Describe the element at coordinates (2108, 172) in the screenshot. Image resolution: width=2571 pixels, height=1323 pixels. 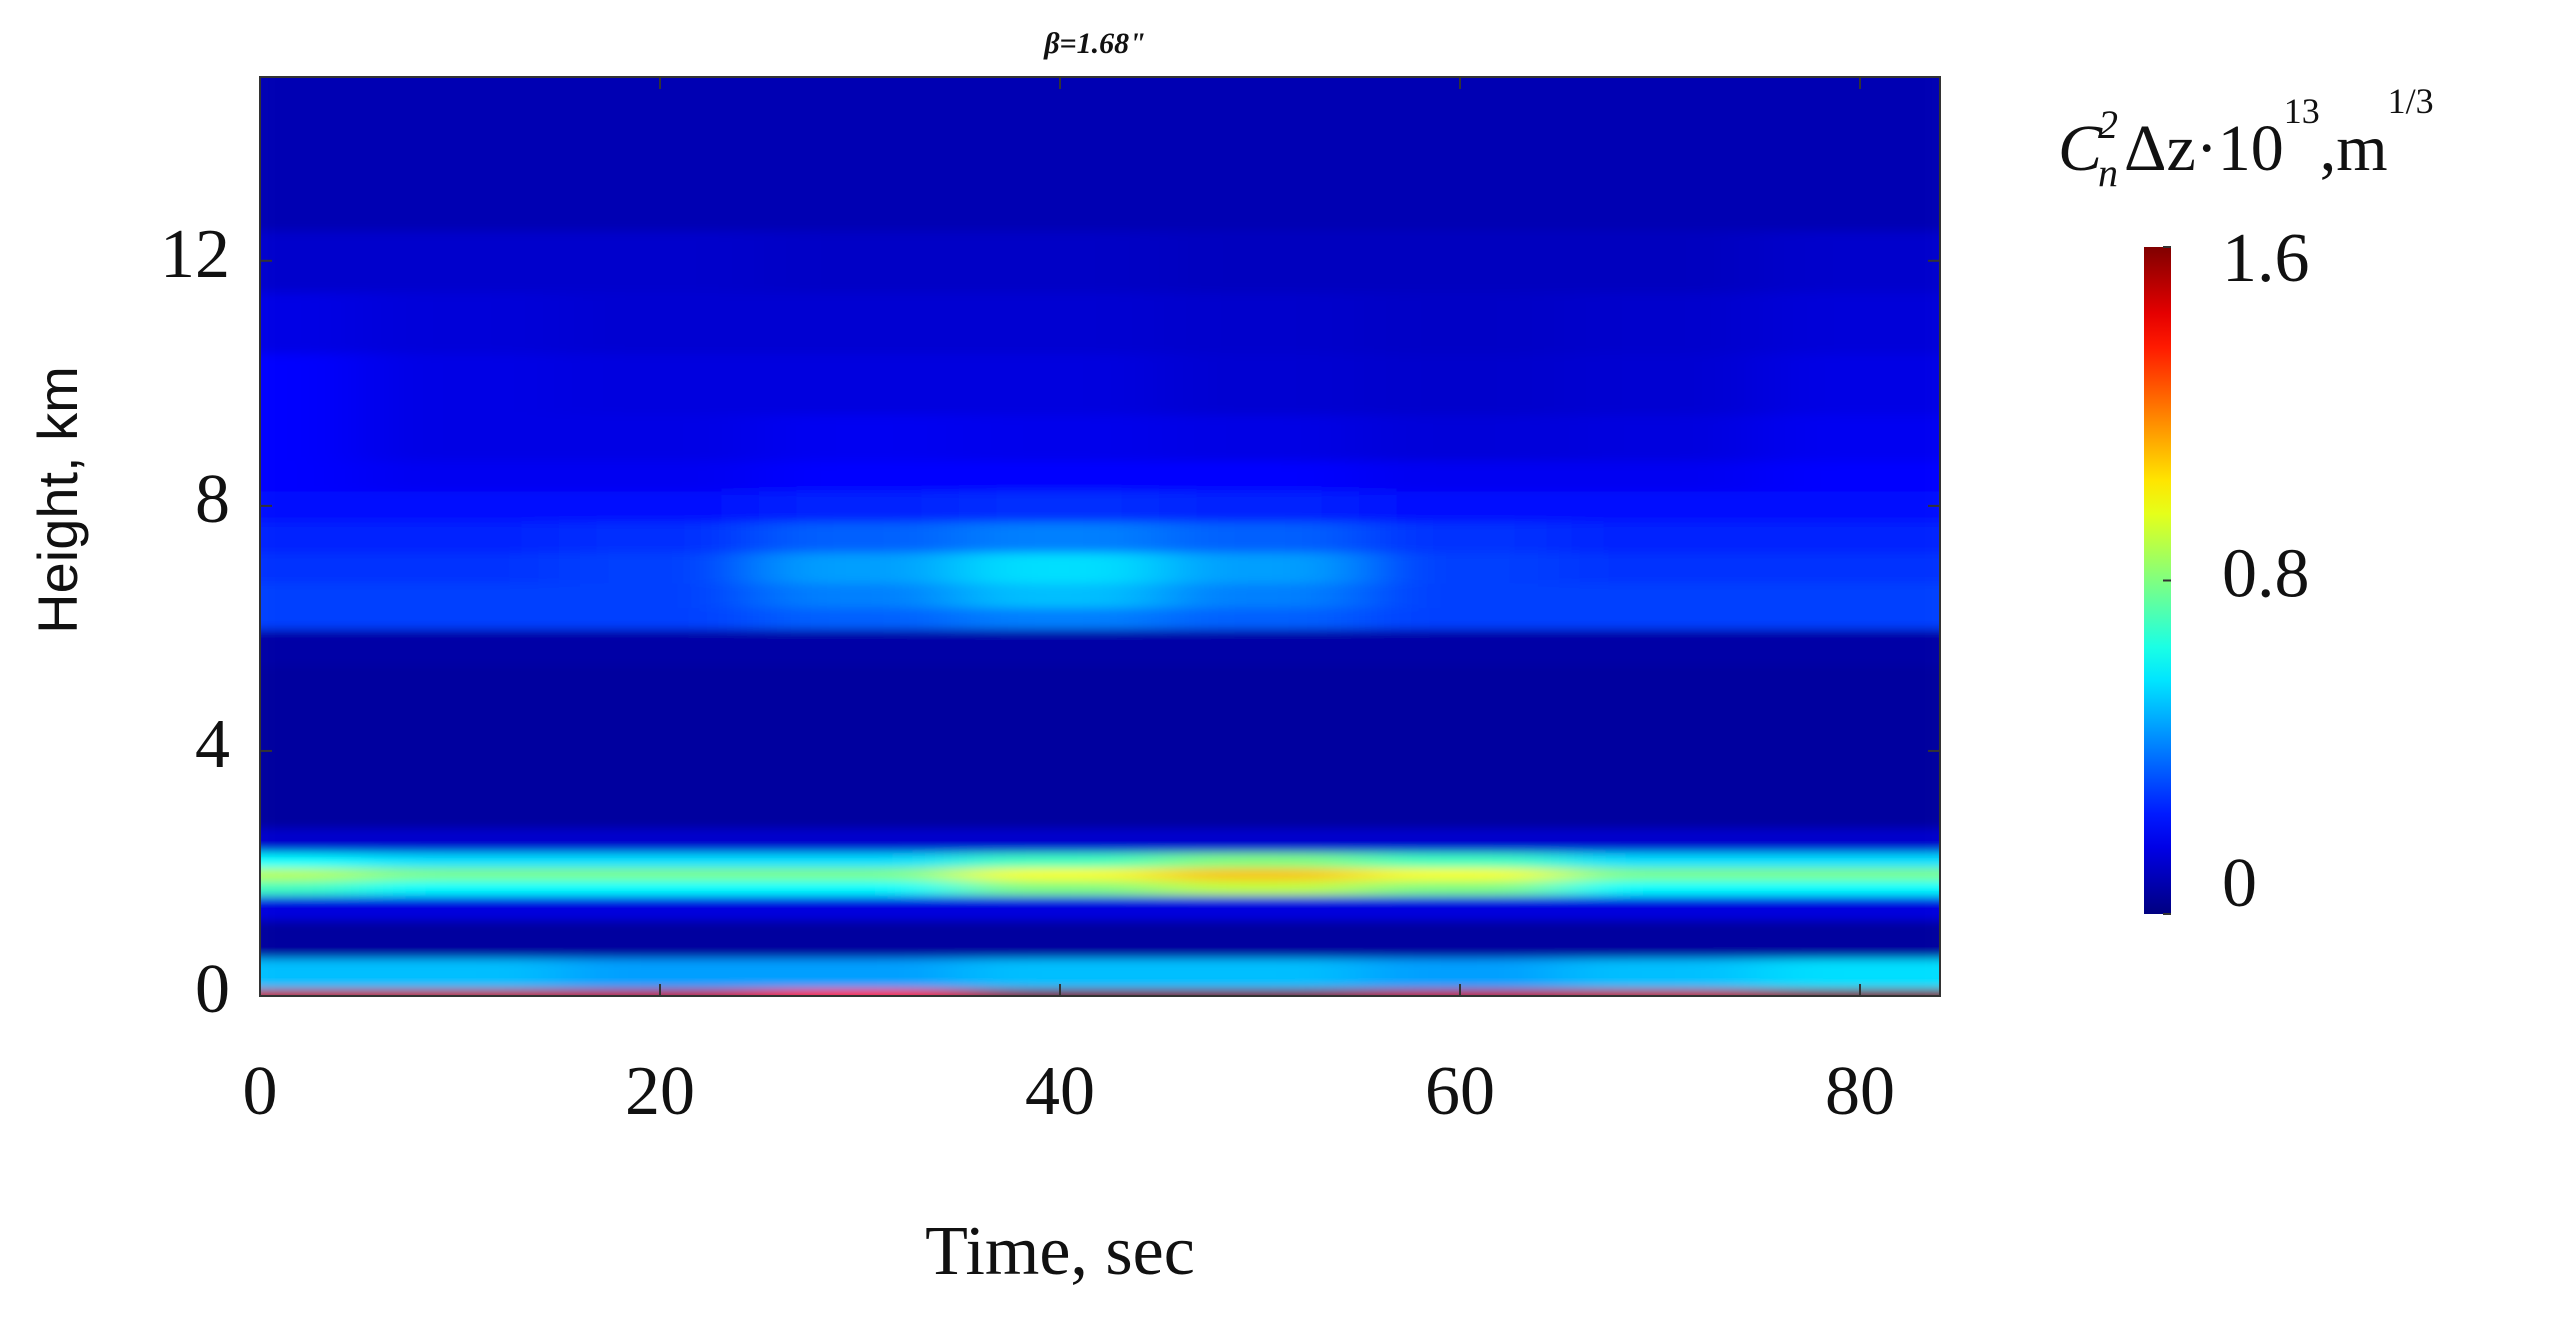
I see `colorbar-label-part: n` at that location.